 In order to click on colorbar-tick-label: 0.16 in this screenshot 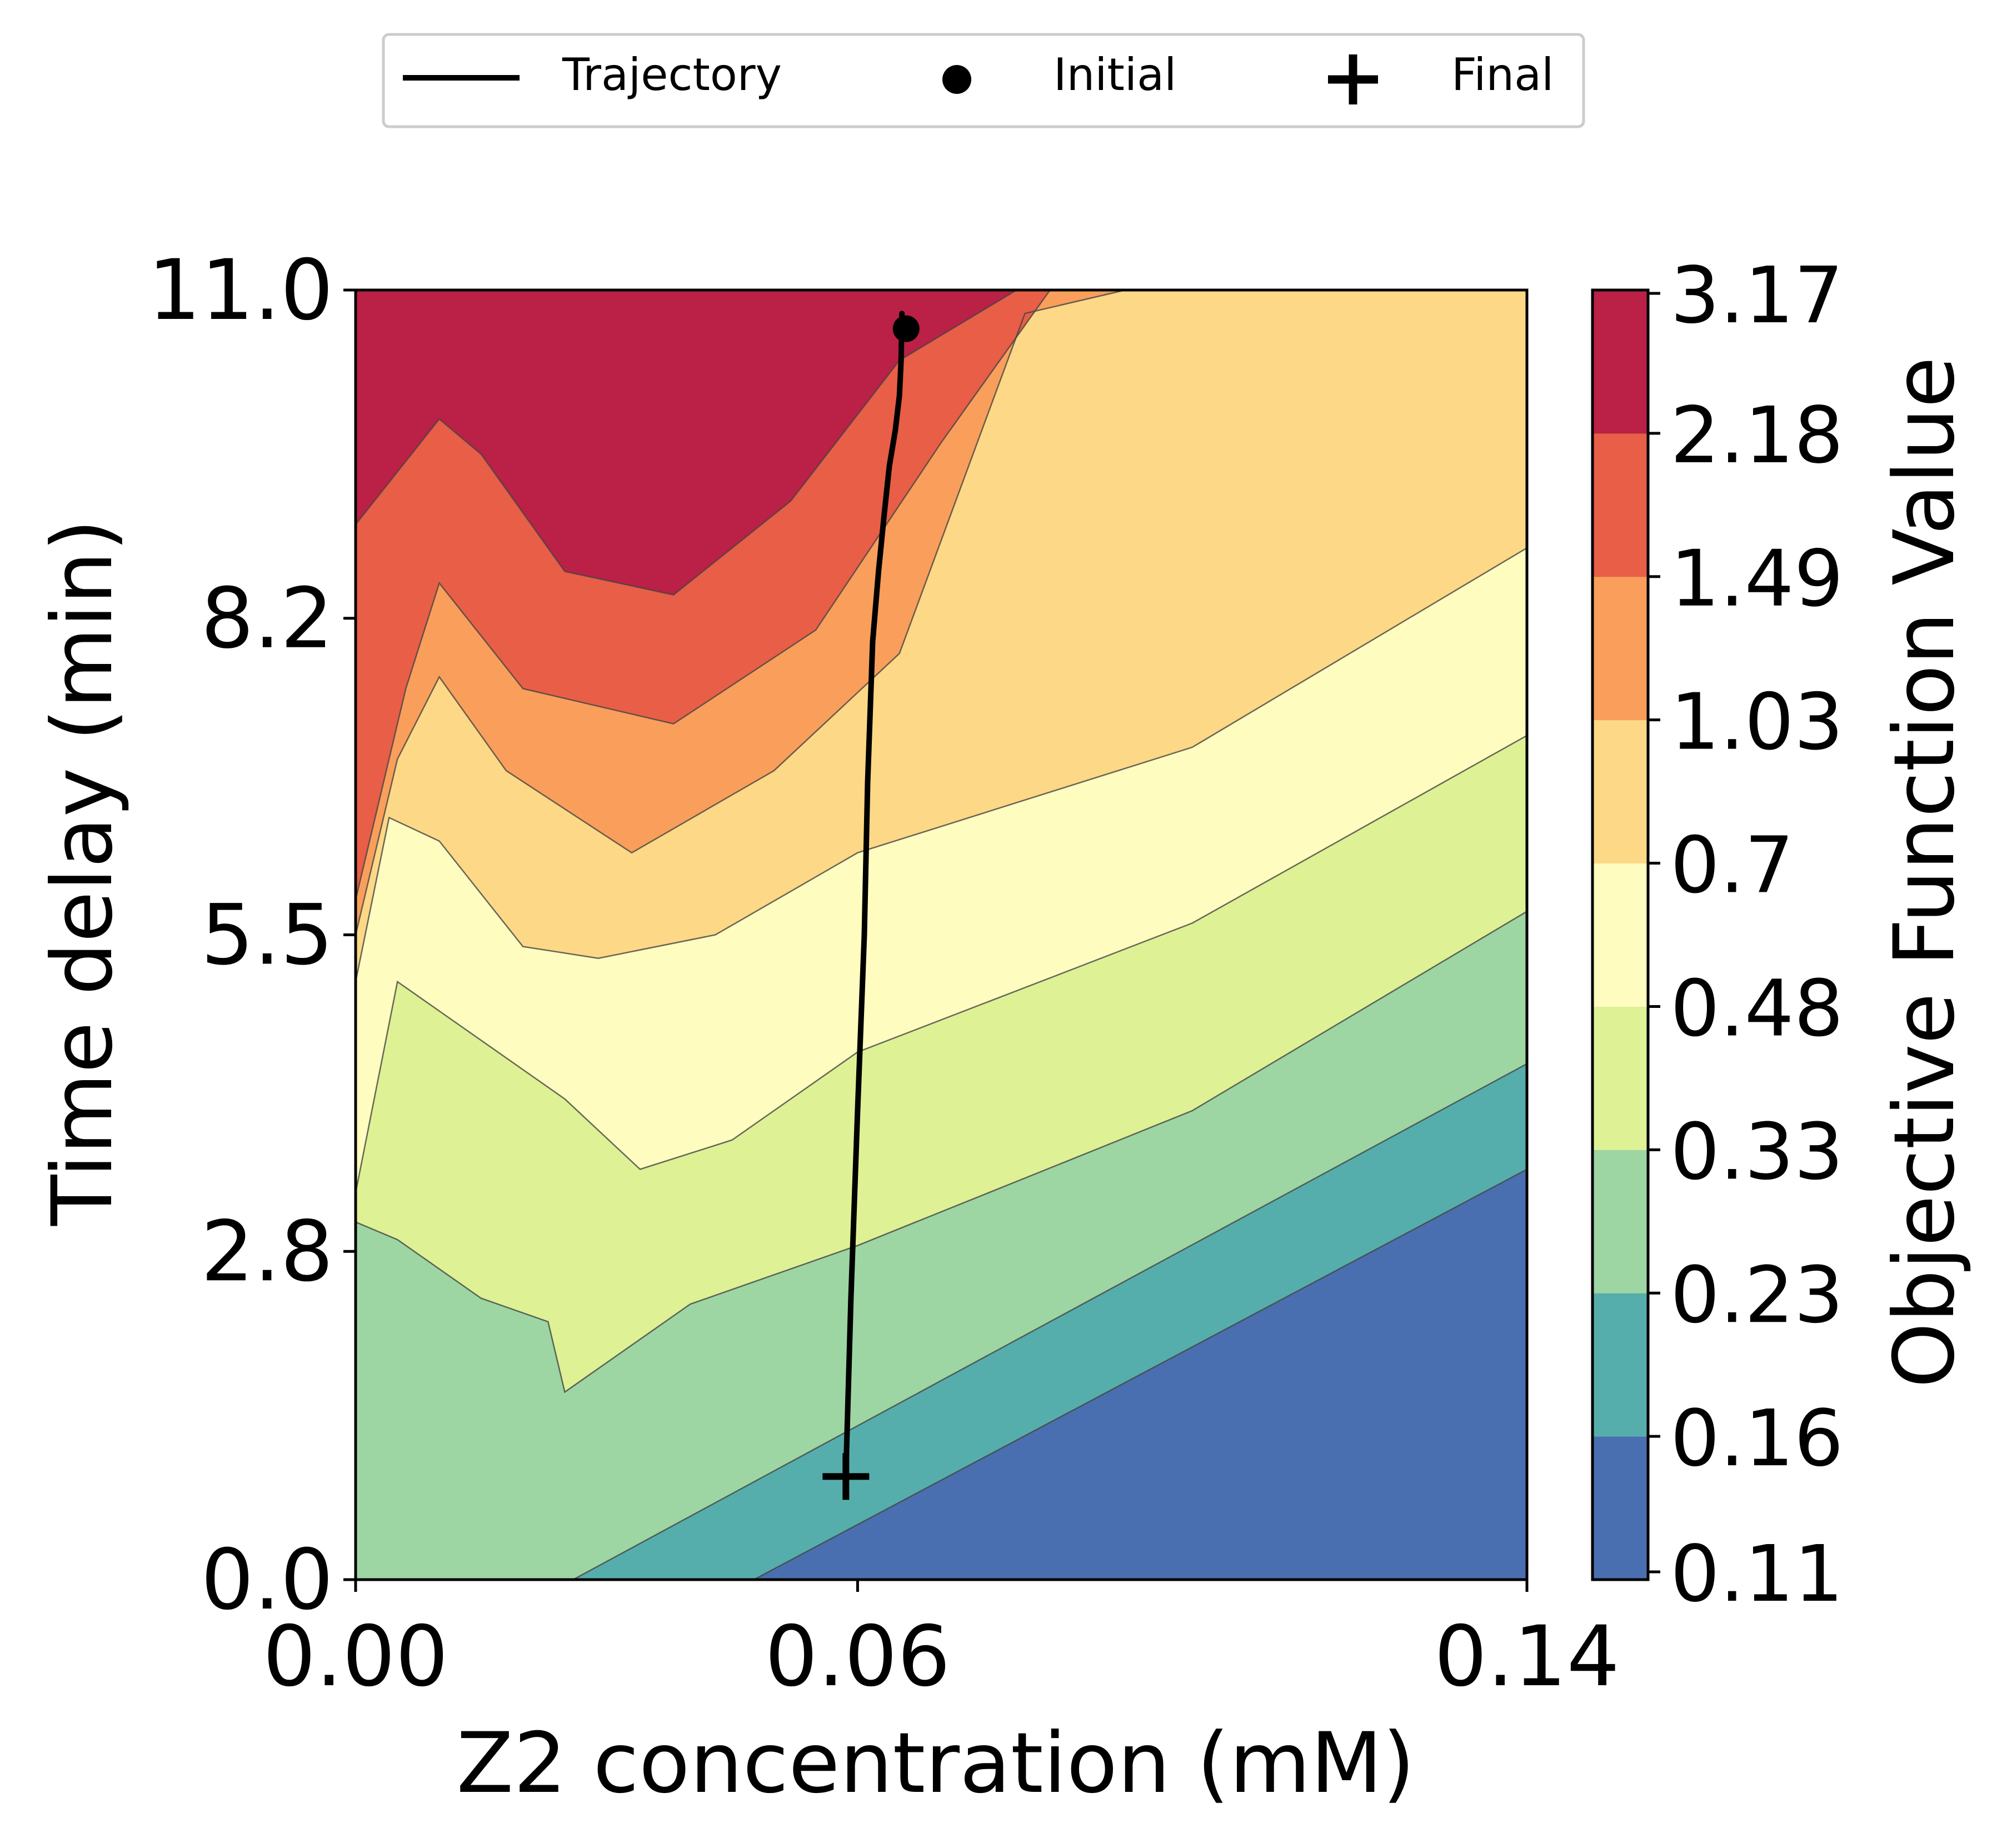, I will do `click(1757, 1439)`.